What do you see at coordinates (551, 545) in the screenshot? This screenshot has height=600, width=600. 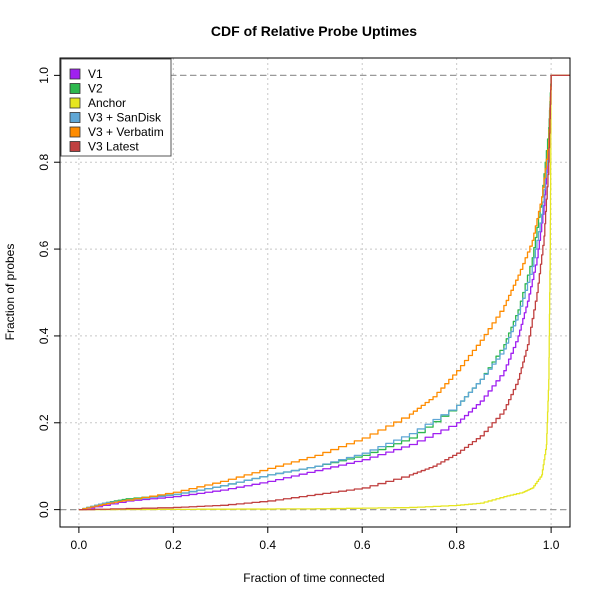 I see `x-tick-label: 1.0` at bounding box center [551, 545].